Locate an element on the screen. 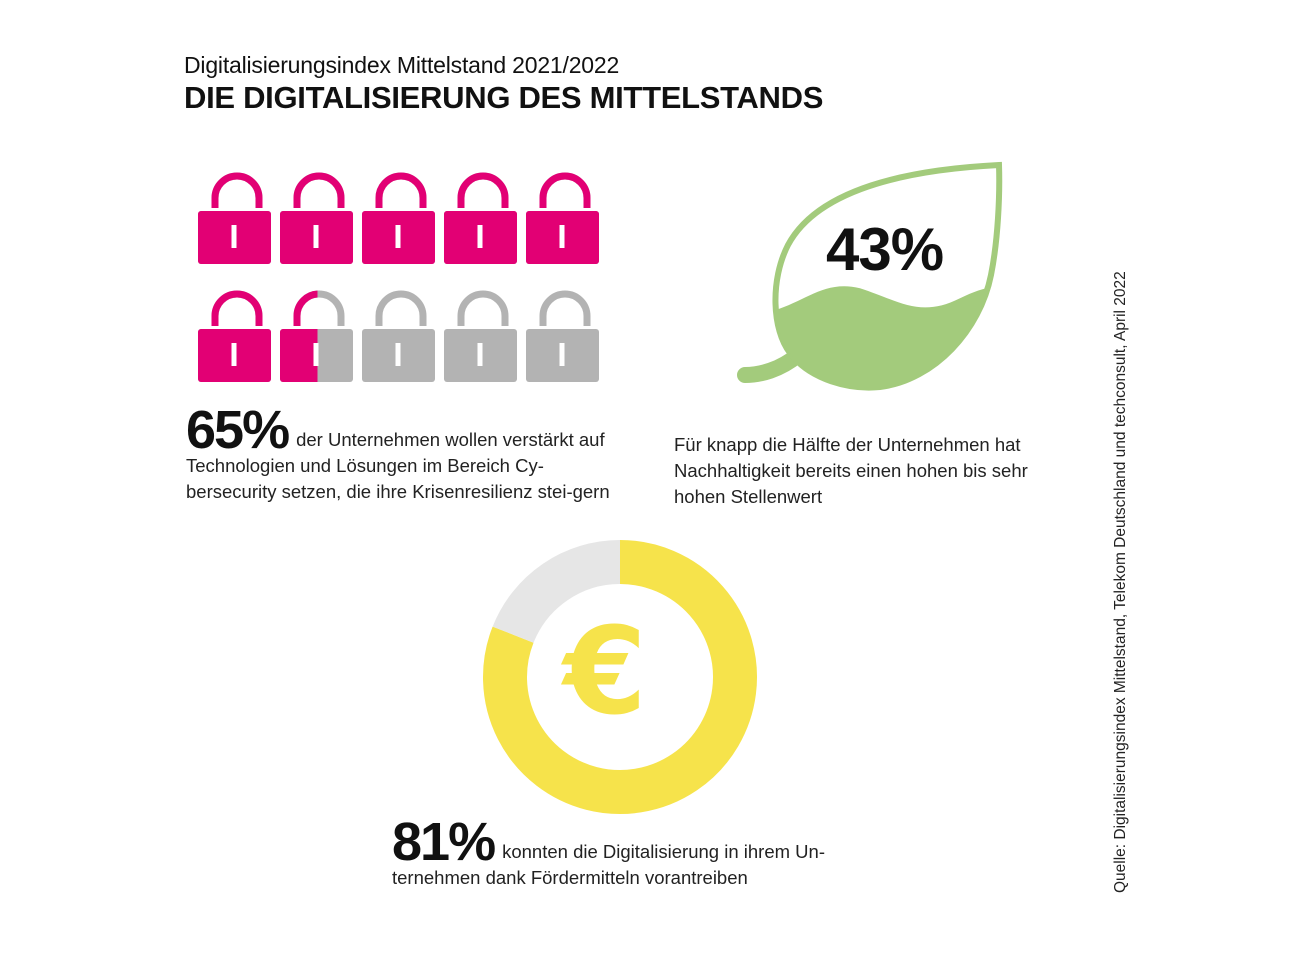 This screenshot has height=972, width=1296. donut-slice-rest is located at coordinates (556, 592).